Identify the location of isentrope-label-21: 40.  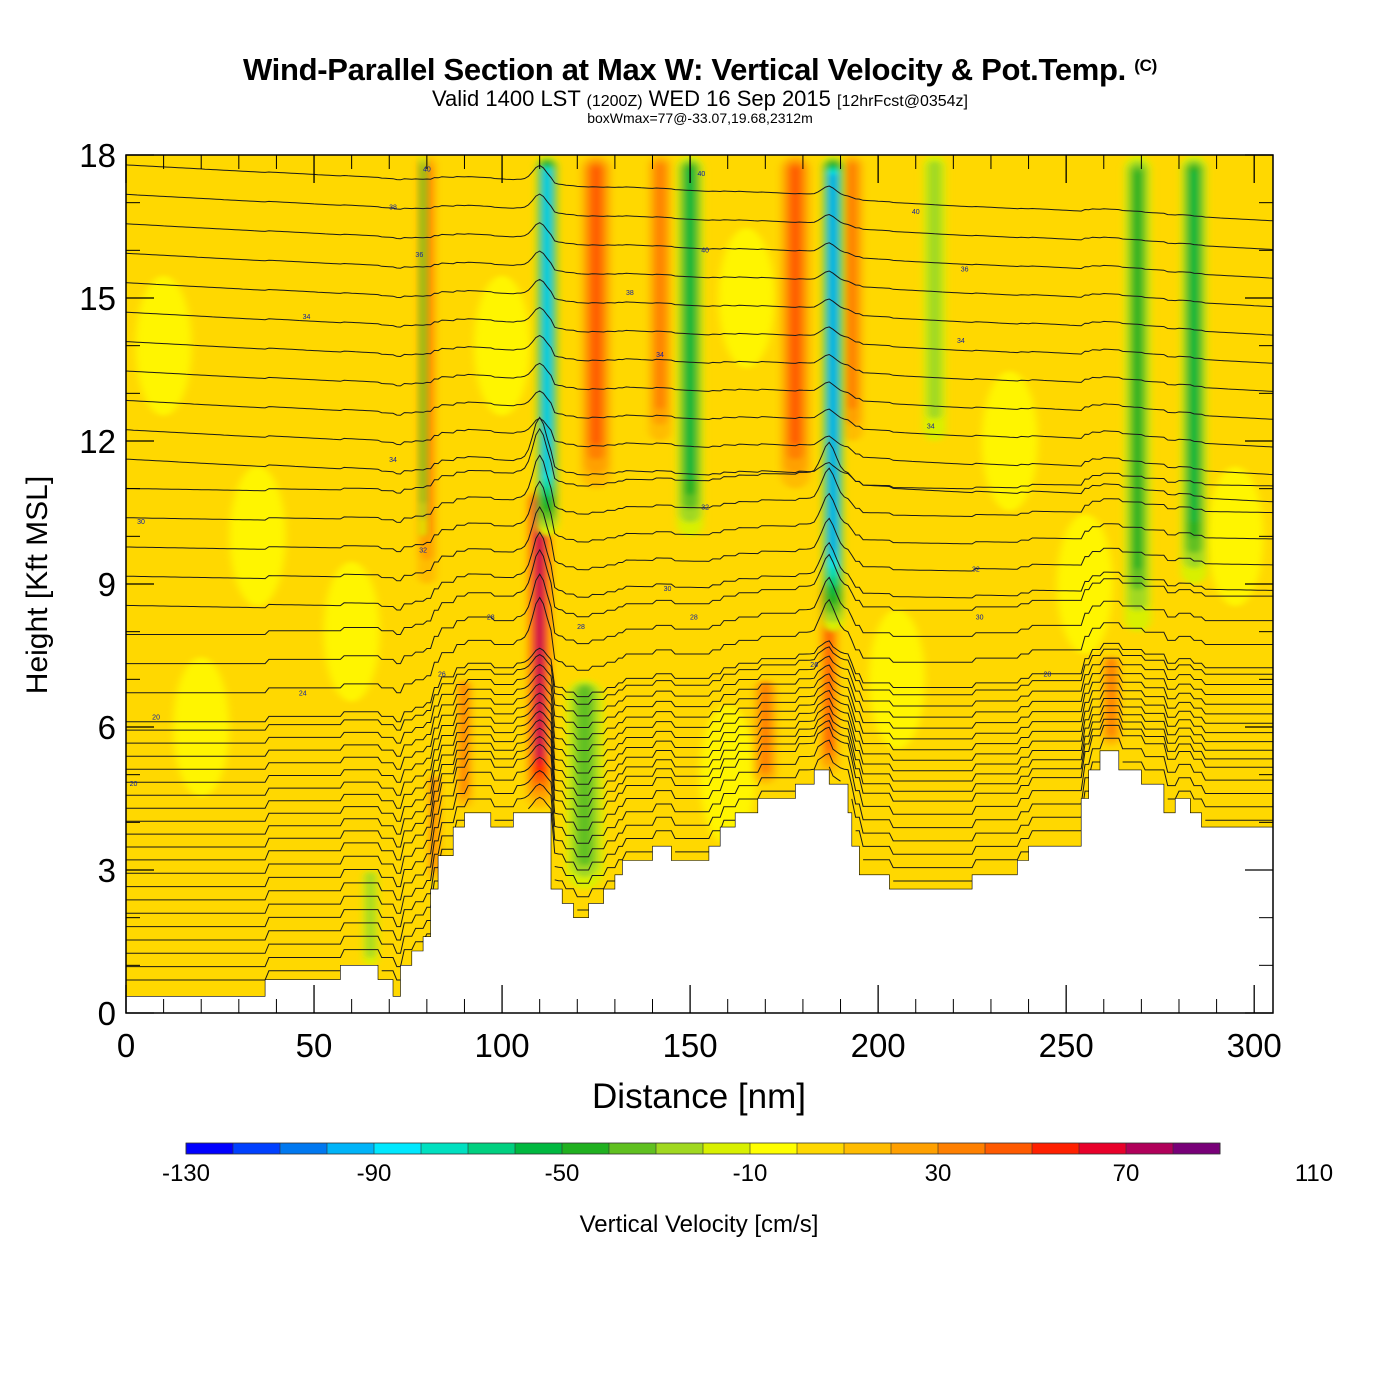
(916, 212).